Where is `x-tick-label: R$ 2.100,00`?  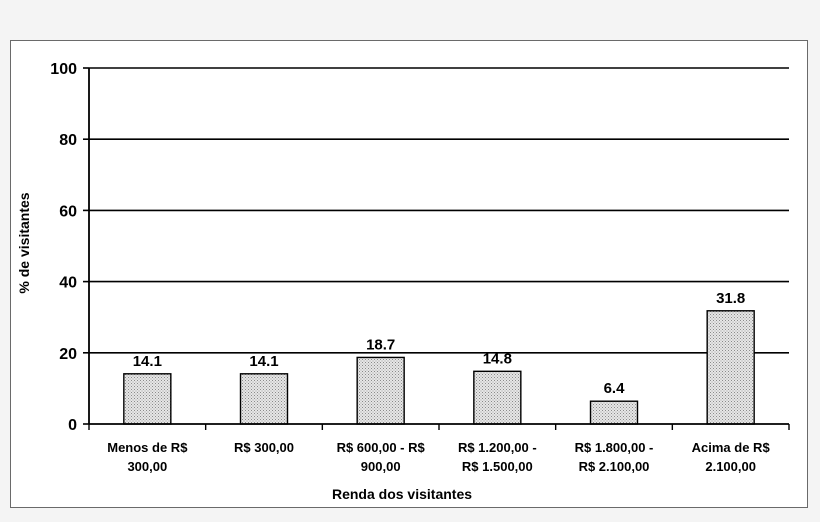
x-tick-label: R$ 2.100,00 is located at coordinates (614, 466).